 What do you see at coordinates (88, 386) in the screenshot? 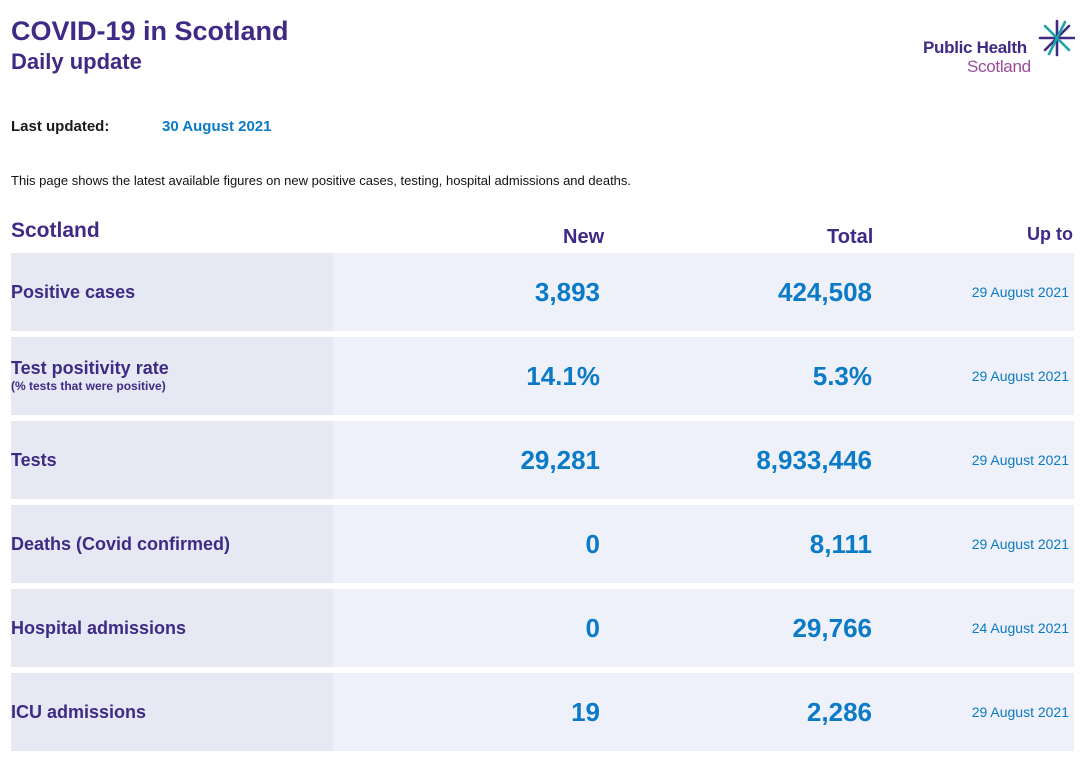
I see `metric-note: (% tests that were positive)` at bounding box center [88, 386].